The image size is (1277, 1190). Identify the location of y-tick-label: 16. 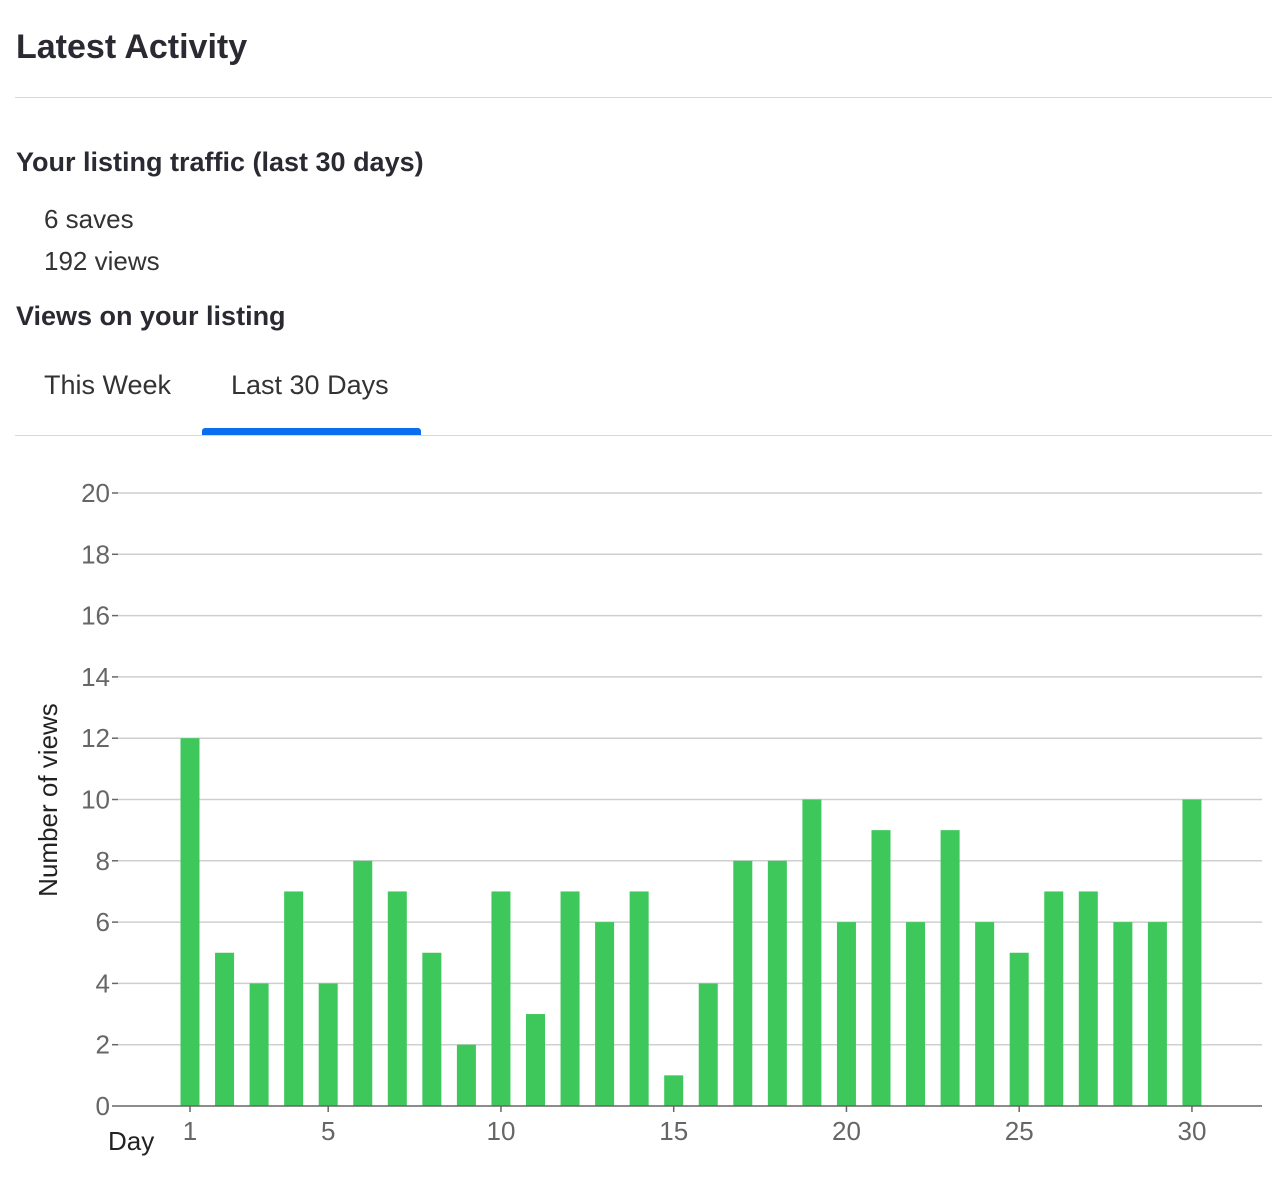
(95, 616).